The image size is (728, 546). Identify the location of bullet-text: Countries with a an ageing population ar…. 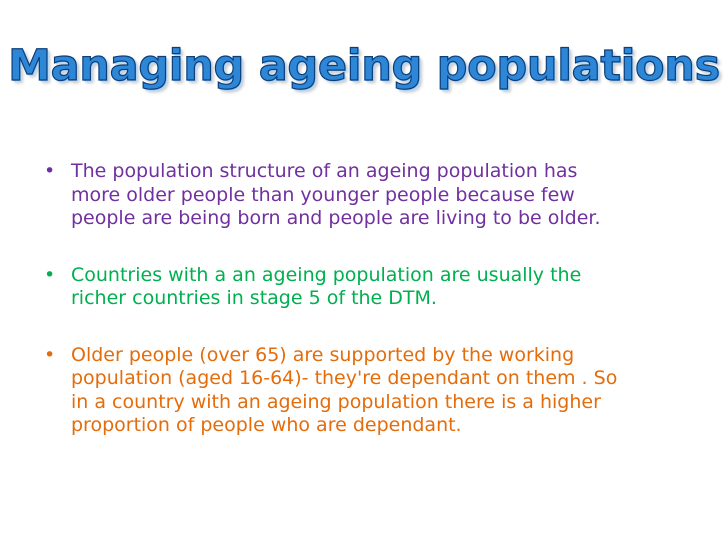
(326, 286).